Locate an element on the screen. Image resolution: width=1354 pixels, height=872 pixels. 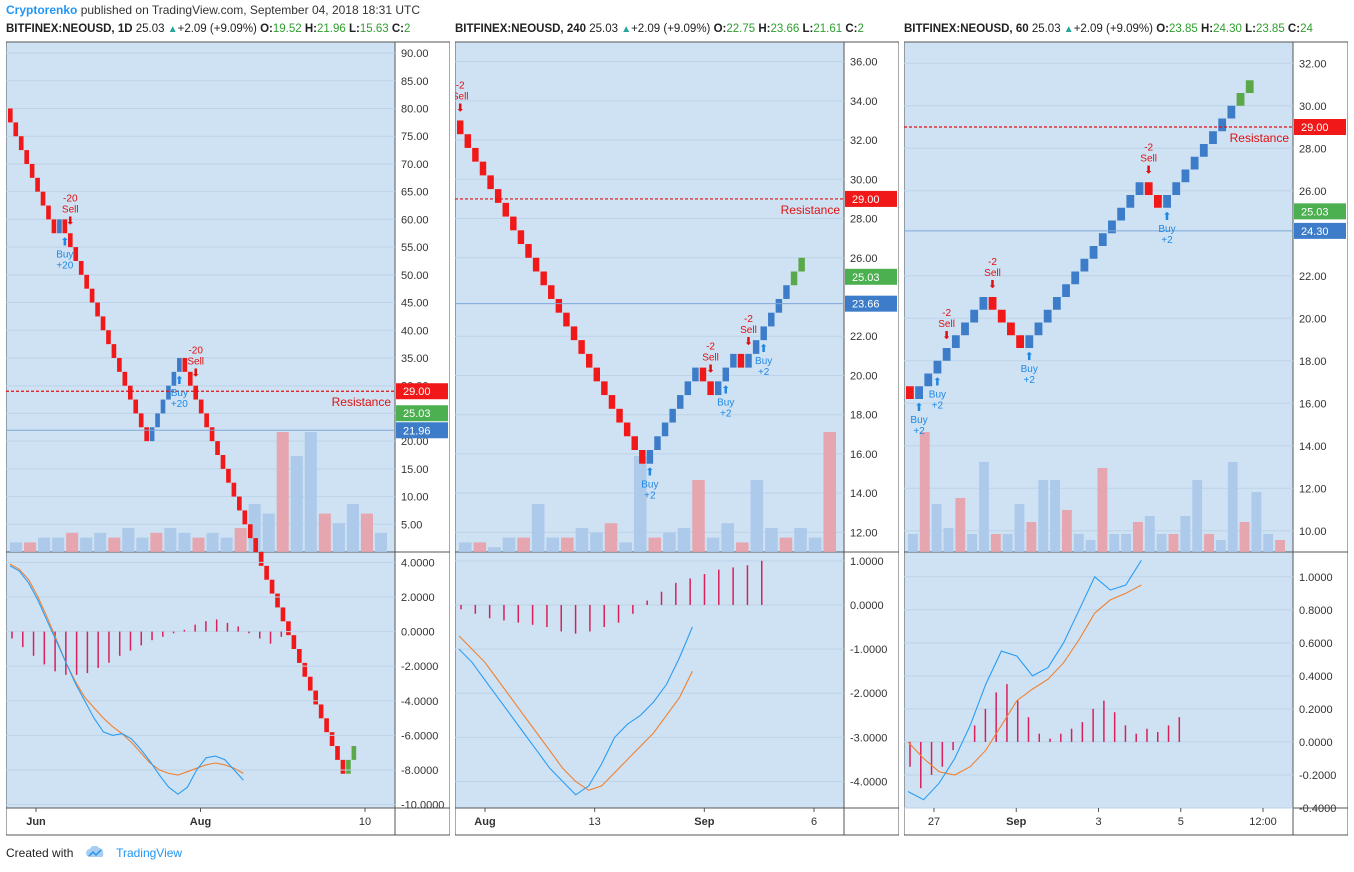
footer: Created with TradingView is located at coordinates (94, 853).